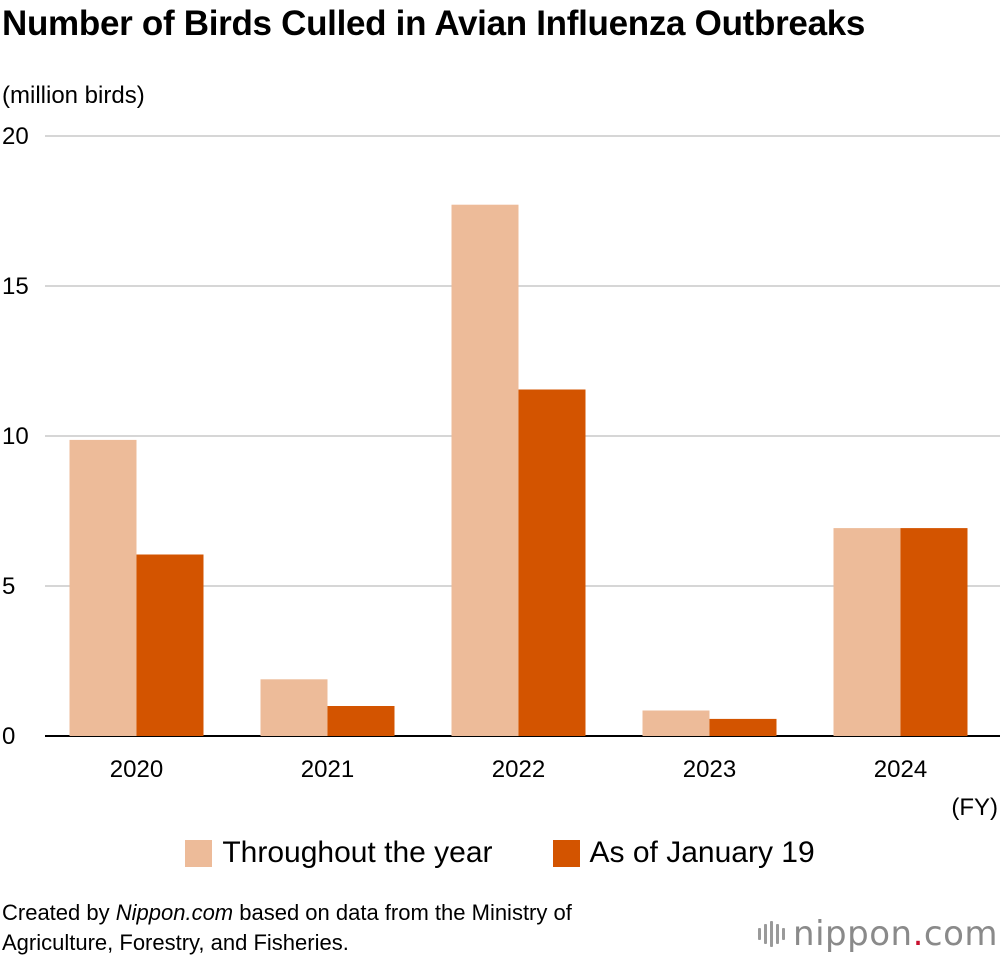  What do you see at coordinates (702, 852) in the screenshot?
I see `legend-label-as-of-january: As of January 19` at bounding box center [702, 852].